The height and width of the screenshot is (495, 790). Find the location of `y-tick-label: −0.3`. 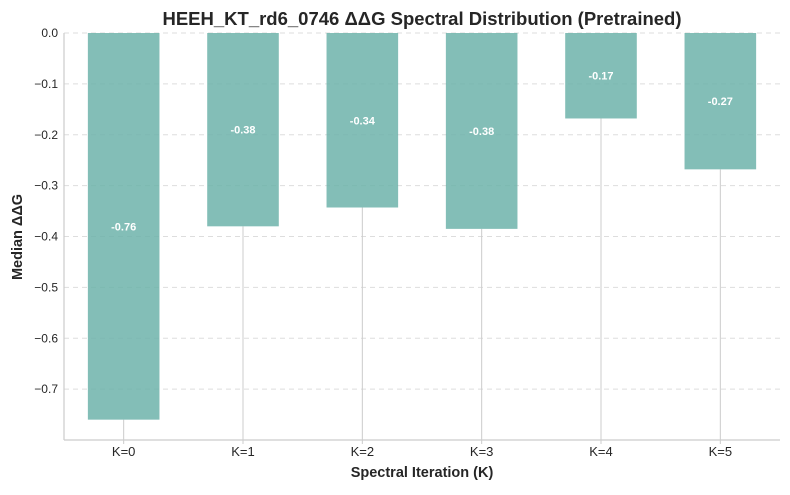

y-tick-label: −0.3 is located at coordinates (46, 186).